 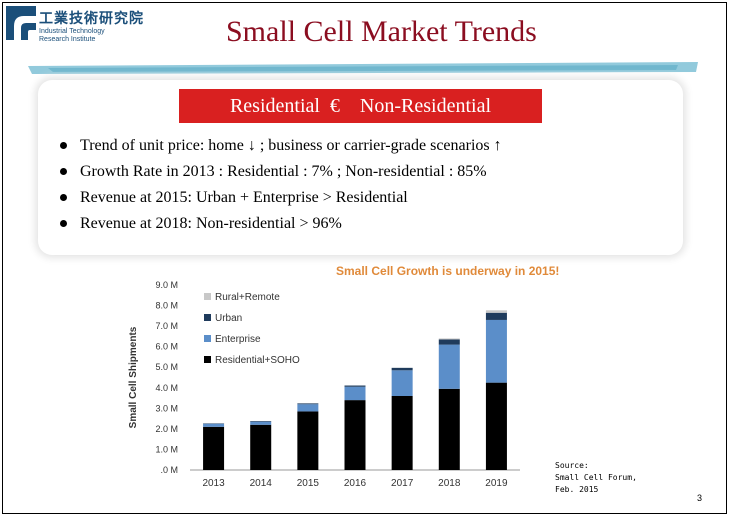 I want to click on x-tick-label: 2015, so click(x=308, y=483).